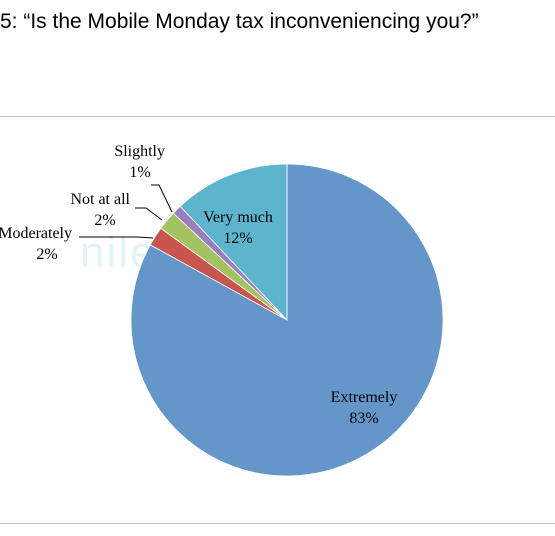  What do you see at coordinates (139, 172) in the screenshot?
I see `slice-value-slightly: 1%` at bounding box center [139, 172].